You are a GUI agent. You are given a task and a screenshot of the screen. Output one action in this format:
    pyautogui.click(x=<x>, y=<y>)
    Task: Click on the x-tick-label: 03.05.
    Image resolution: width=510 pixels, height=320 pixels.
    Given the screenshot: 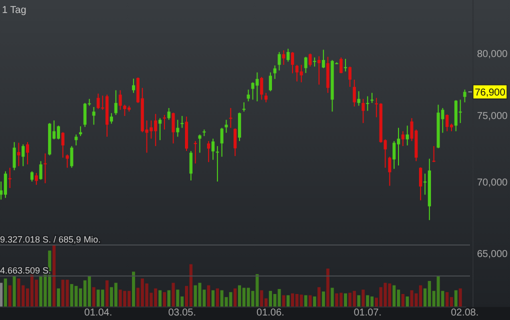 What is the action you would take?
    pyautogui.click(x=182, y=313)
    